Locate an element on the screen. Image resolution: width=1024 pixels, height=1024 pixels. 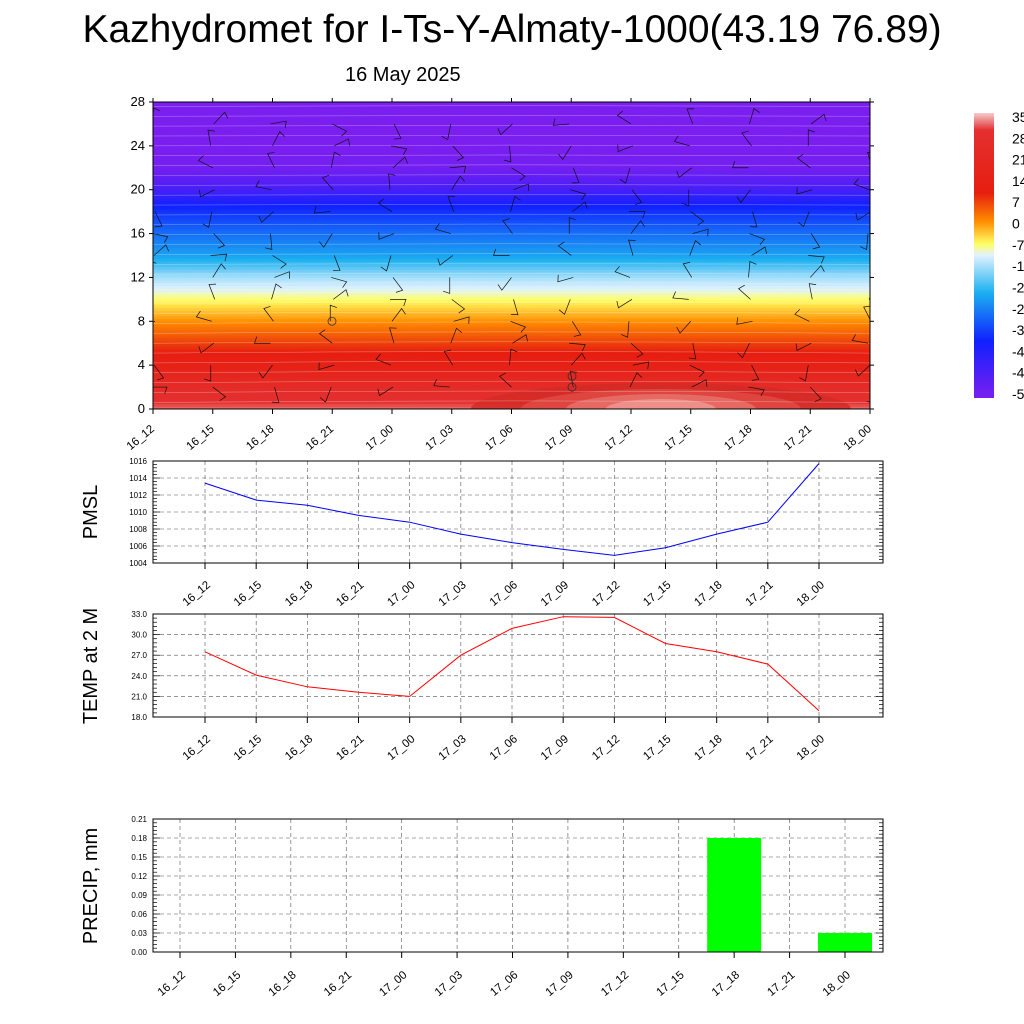
colorbar-label: 35 is located at coordinates (1018, 117).